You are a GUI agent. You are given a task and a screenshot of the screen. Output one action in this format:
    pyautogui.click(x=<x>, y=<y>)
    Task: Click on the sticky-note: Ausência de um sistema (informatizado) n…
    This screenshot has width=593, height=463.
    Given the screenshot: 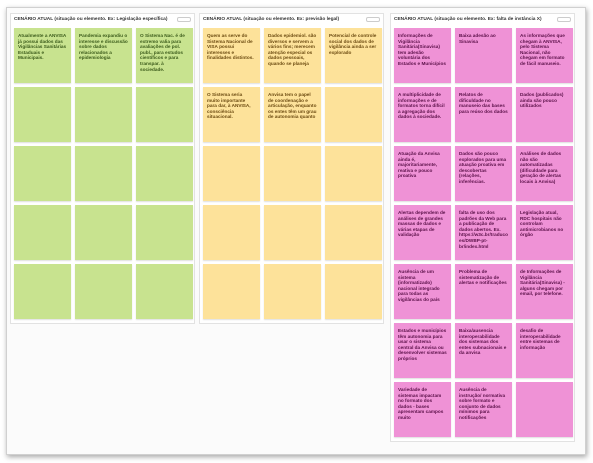 What is the action you would take?
    pyautogui.click(x=422, y=291)
    